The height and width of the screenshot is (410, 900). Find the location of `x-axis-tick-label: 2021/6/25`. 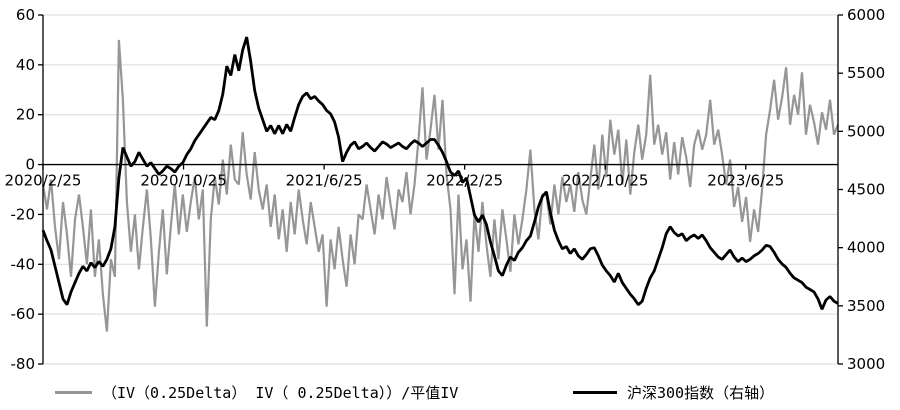

x-axis-tick-label: 2021/6/25 is located at coordinates (324, 181).